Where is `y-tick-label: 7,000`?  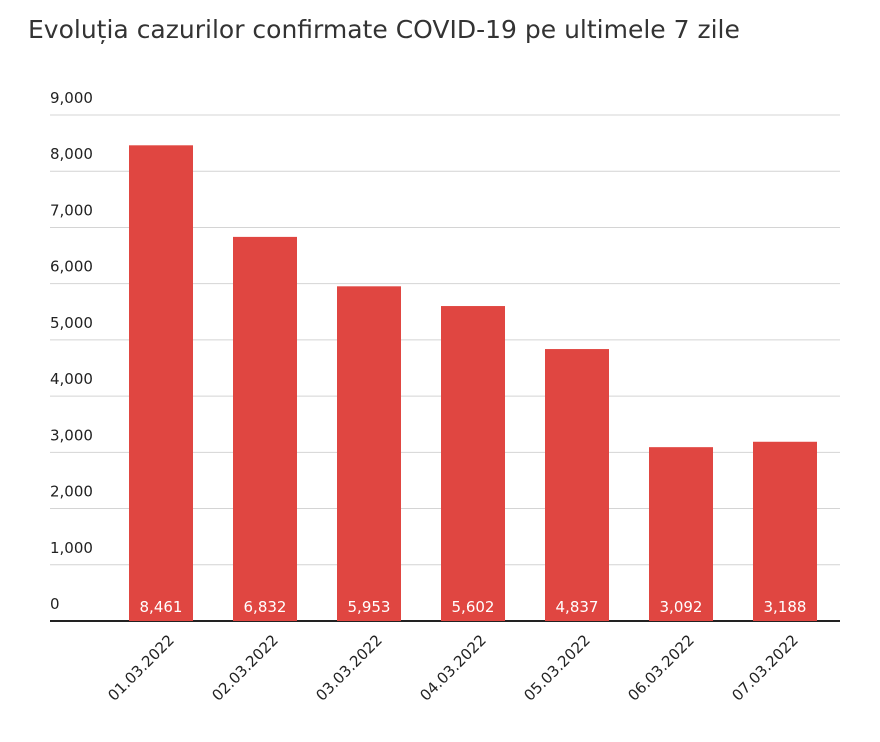 y-tick-label: 7,000 is located at coordinates (71, 210).